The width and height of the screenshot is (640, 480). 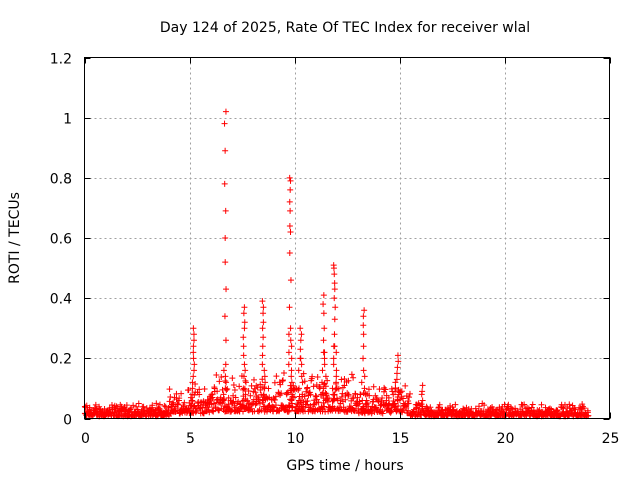 What do you see at coordinates (350, 439) in the screenshot?
I see `x-tick-labels: 0 5 10 15 20 25` at bounding box center [350, 439].